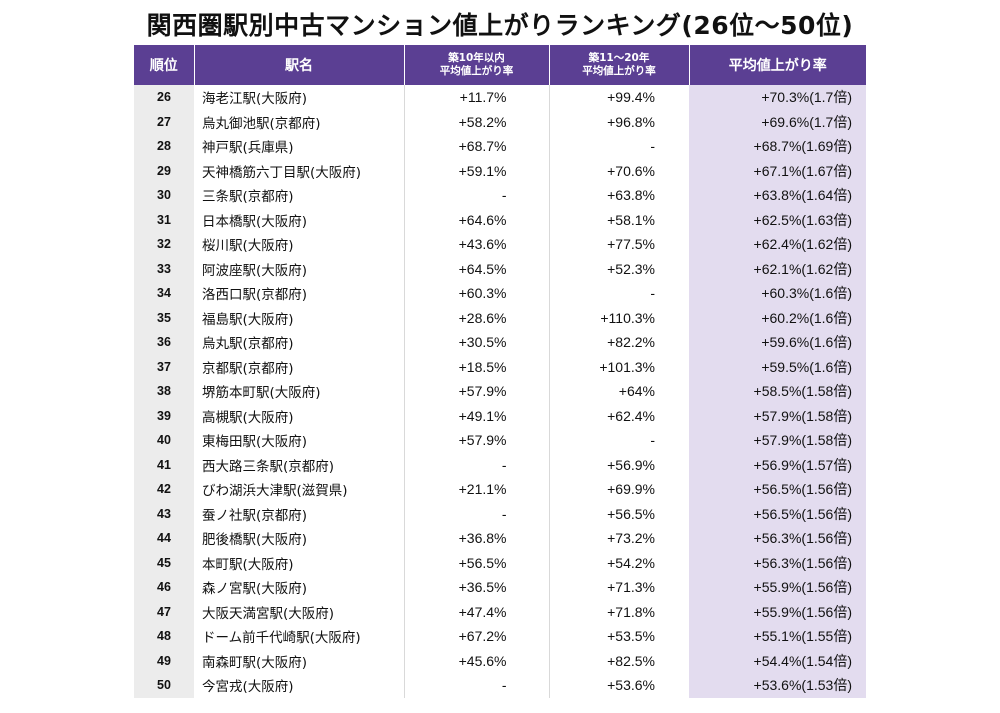  What do you see at coordinates (299, 65) in the screenshot?
I see `header-station: 駅名` at bounding box center [299, 65].